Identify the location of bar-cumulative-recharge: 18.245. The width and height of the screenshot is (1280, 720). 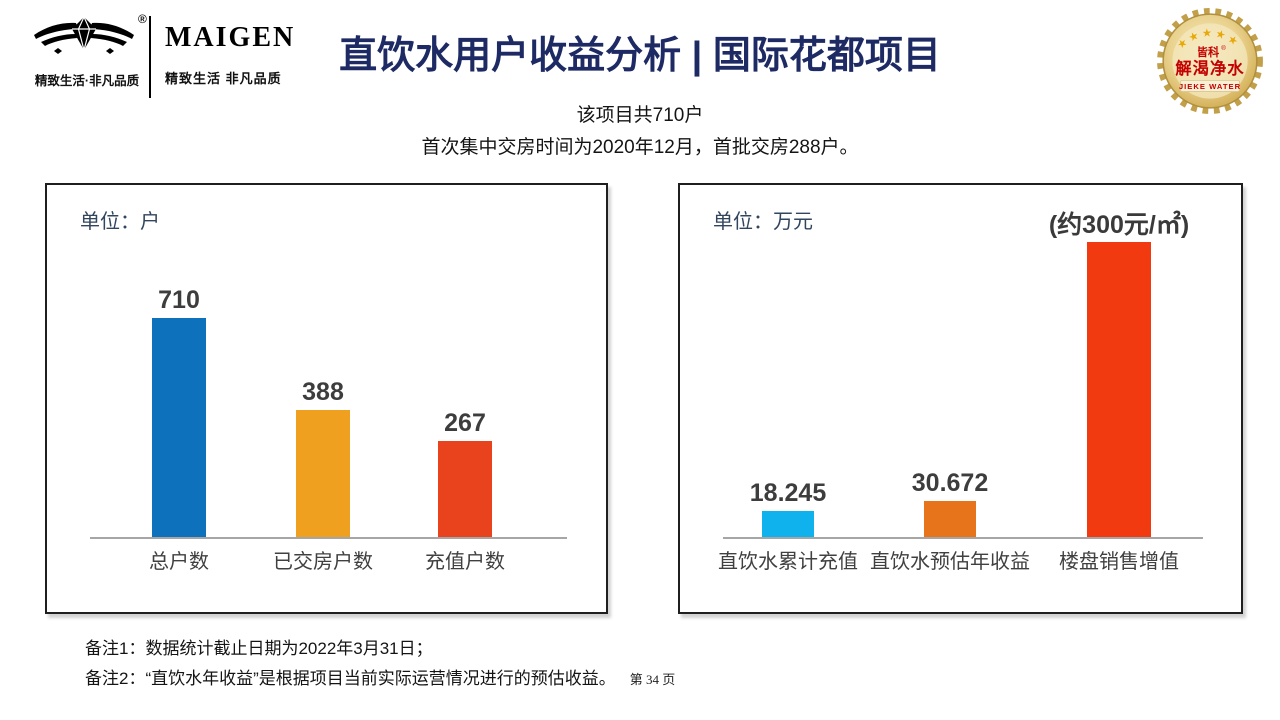
(788, 508).